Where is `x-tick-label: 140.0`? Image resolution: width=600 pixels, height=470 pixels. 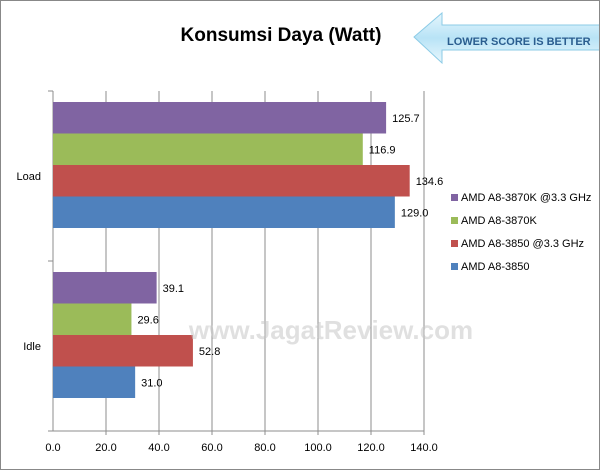
x-tick-label: 140.0 is located at coordinates (424, 448).